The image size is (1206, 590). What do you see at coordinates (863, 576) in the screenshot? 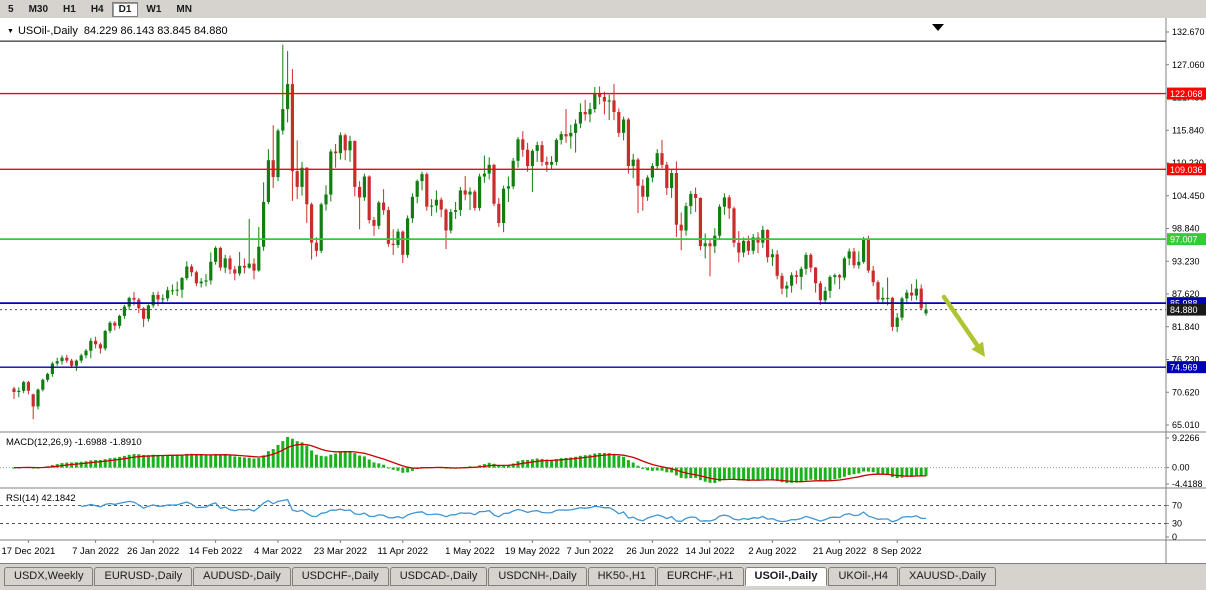
I see `chart-tab-ukoil-h4: UKOil-,H4` at bounding box center [863, 576].